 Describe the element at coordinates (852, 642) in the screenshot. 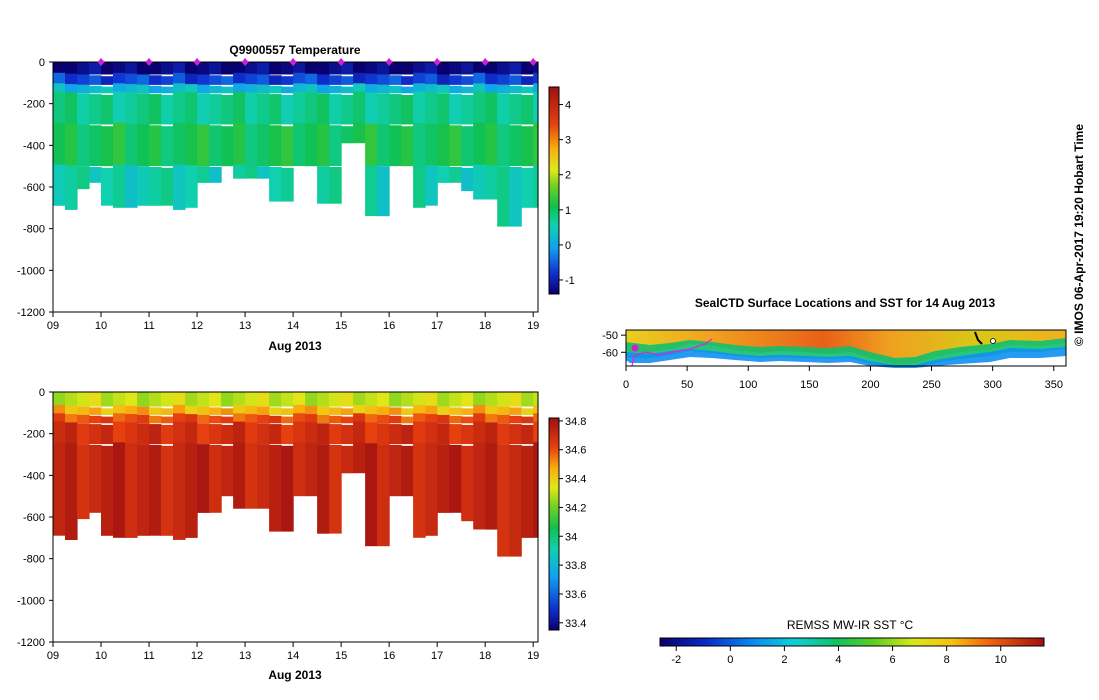

I see `sst-colorbar-panel: REMSS MW-IR SST °C -2 0 2 4 6 8 10` at that location.